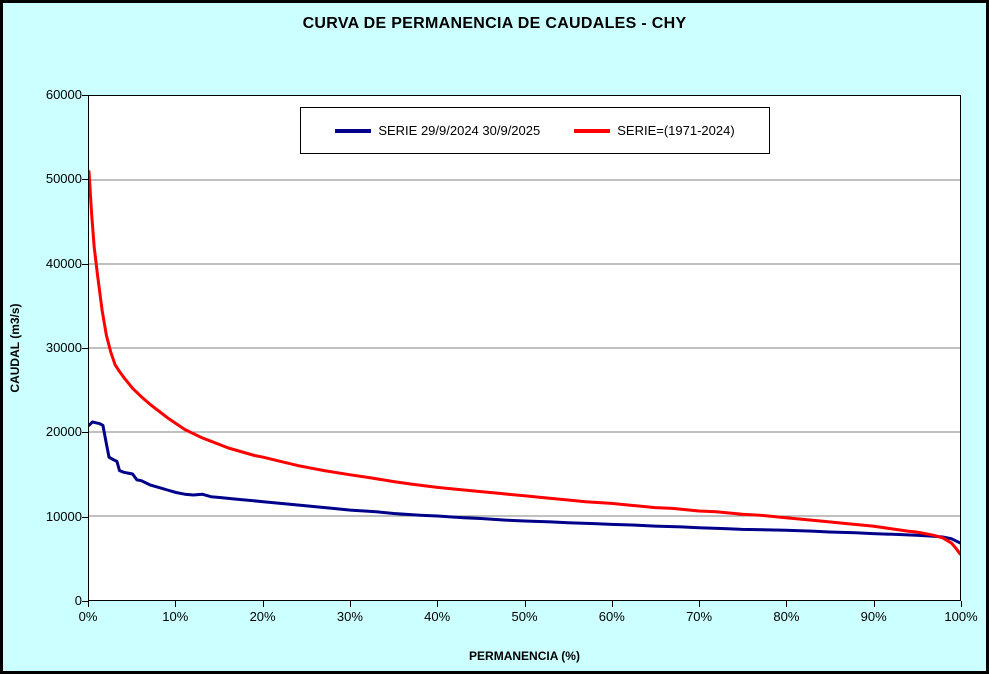 The width and height of the screenshot is (989, 674). I want to click on x-tick-label: 60%, so click(611, 616).